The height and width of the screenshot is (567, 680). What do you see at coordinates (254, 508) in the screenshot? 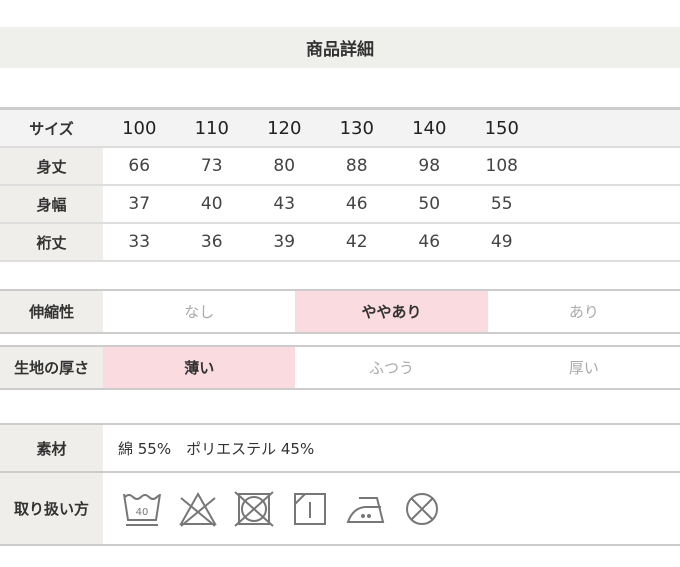
I see `no-tumble-dry-icon` at bounding box center [254, 508].